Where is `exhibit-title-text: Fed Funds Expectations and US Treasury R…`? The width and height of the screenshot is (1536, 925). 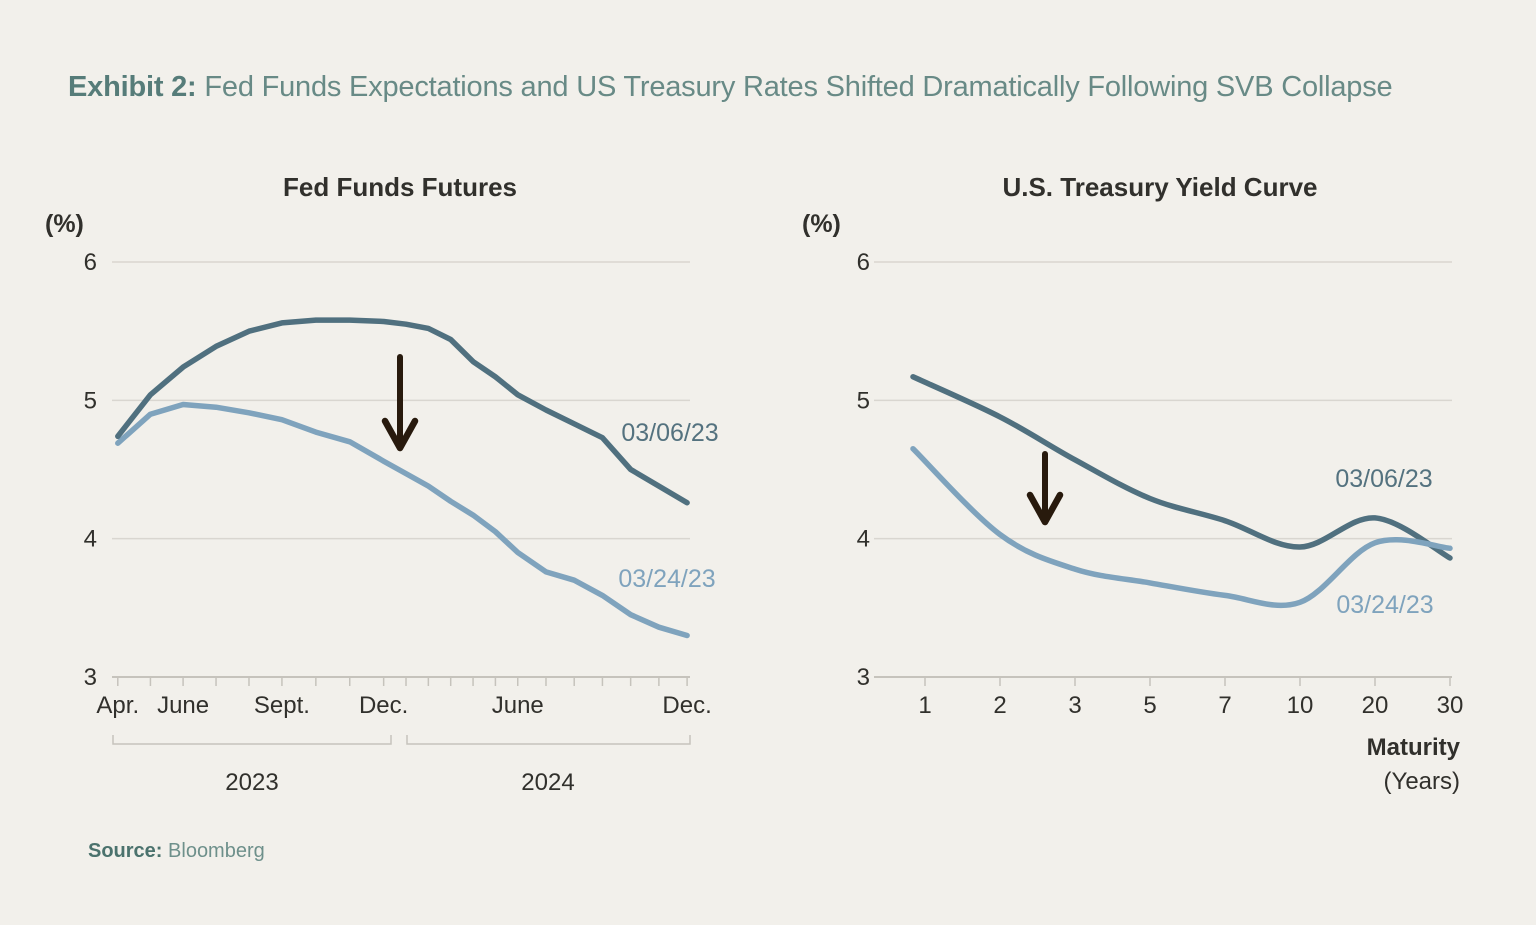 exhibit-title-text: Fed Funds Expectations and US Treasury R… is located at coordinates (798, 87).